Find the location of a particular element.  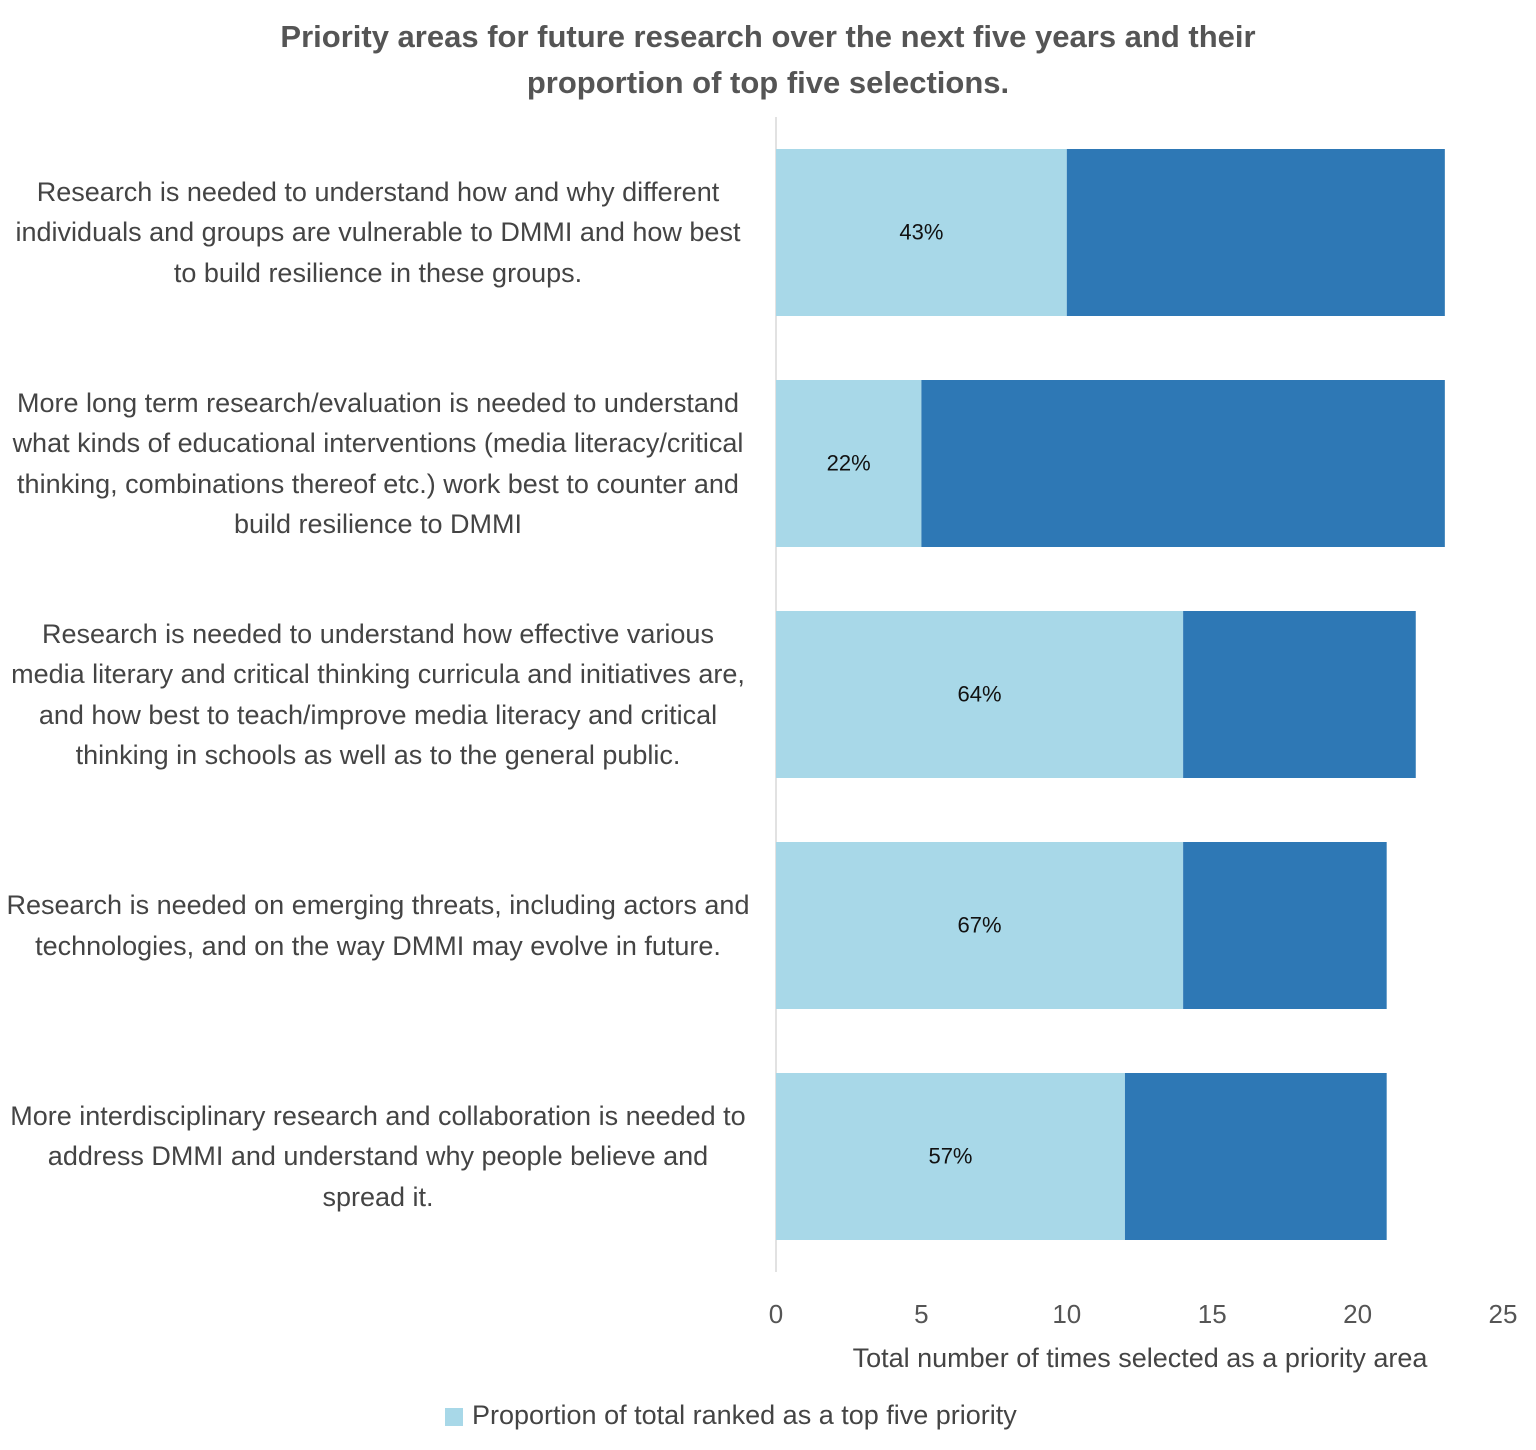

x-tick-label: 15 is located at coordinates (1212, 1314).